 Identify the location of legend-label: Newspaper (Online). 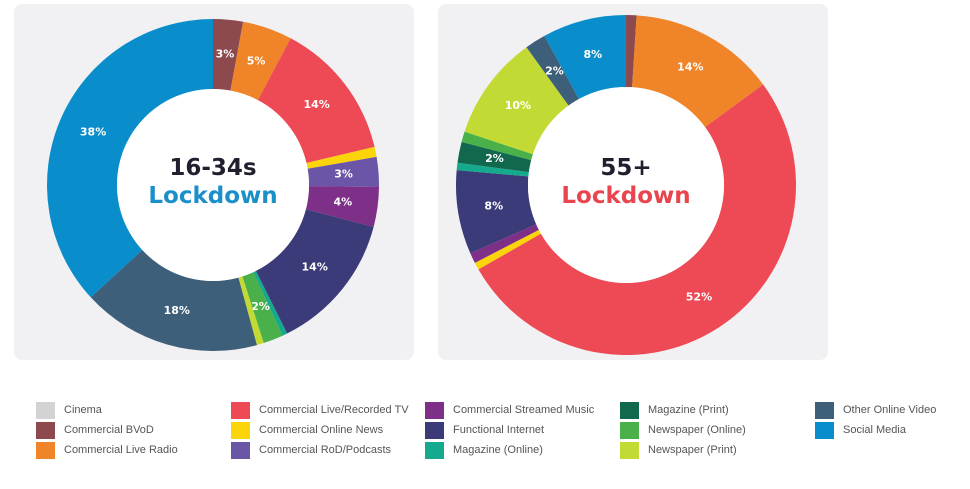
(697, 430).